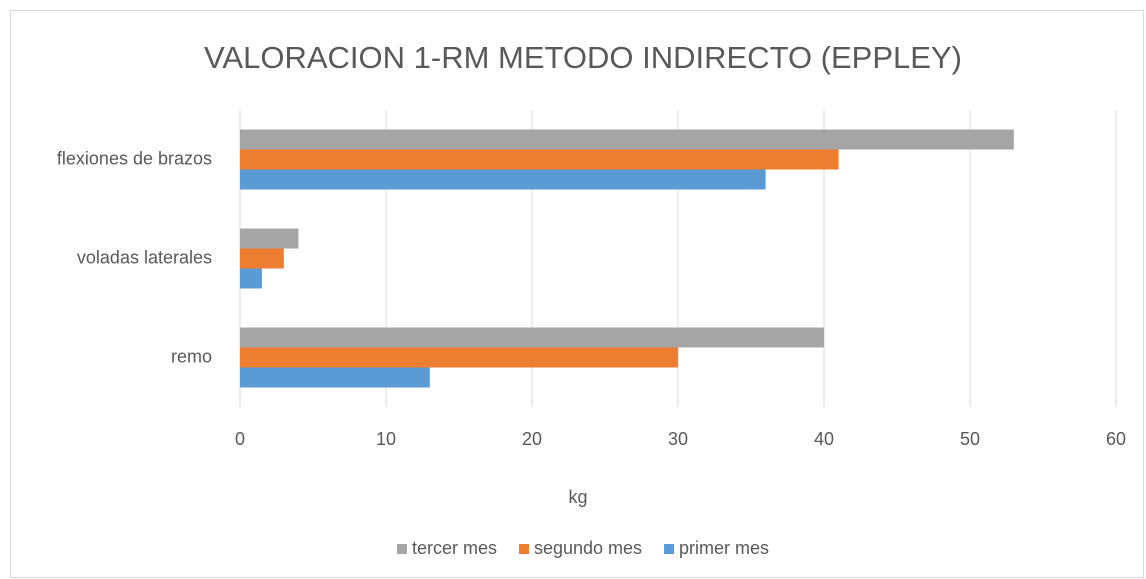 The image size is (1146, 579). Describe the element at coordinates (588, 548) in the screenshot. I see `legend-label: segundo mes` at that location.